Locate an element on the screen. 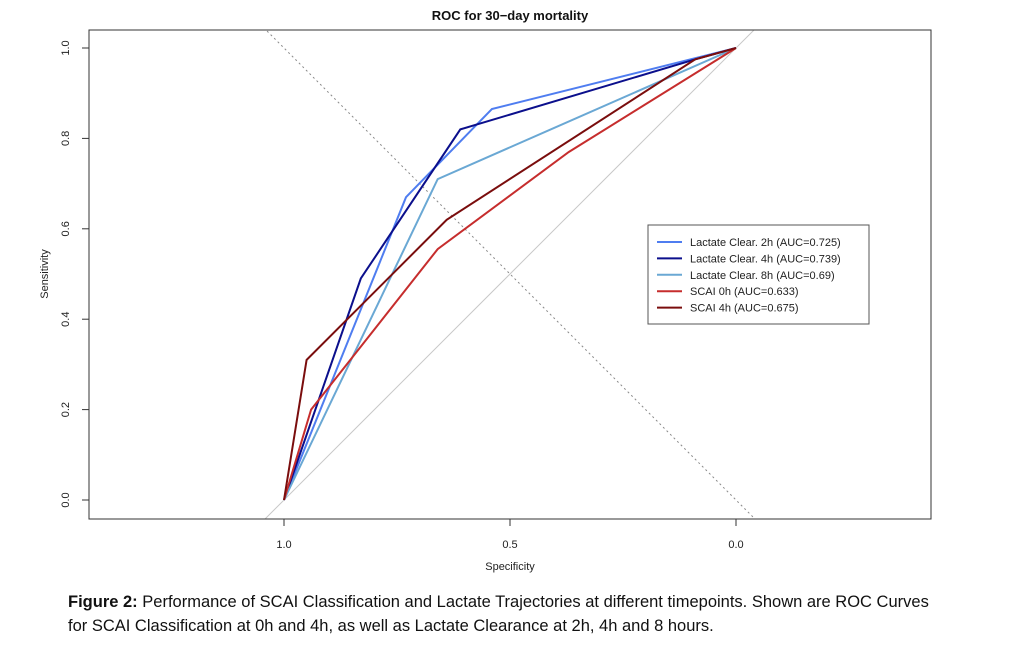 The image size is (1012, 660). legend-label-2: Lactate Clear. 4h (AUC=0.739) is located at coordinates (765, 259).